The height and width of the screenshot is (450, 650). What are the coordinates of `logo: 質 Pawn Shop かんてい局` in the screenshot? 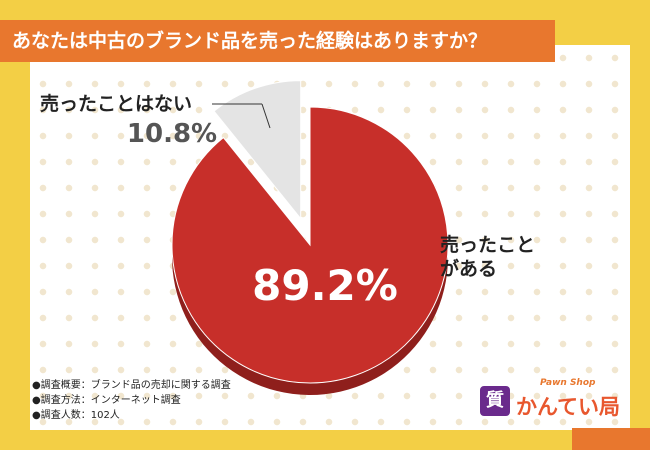 It's located at (550, 400).